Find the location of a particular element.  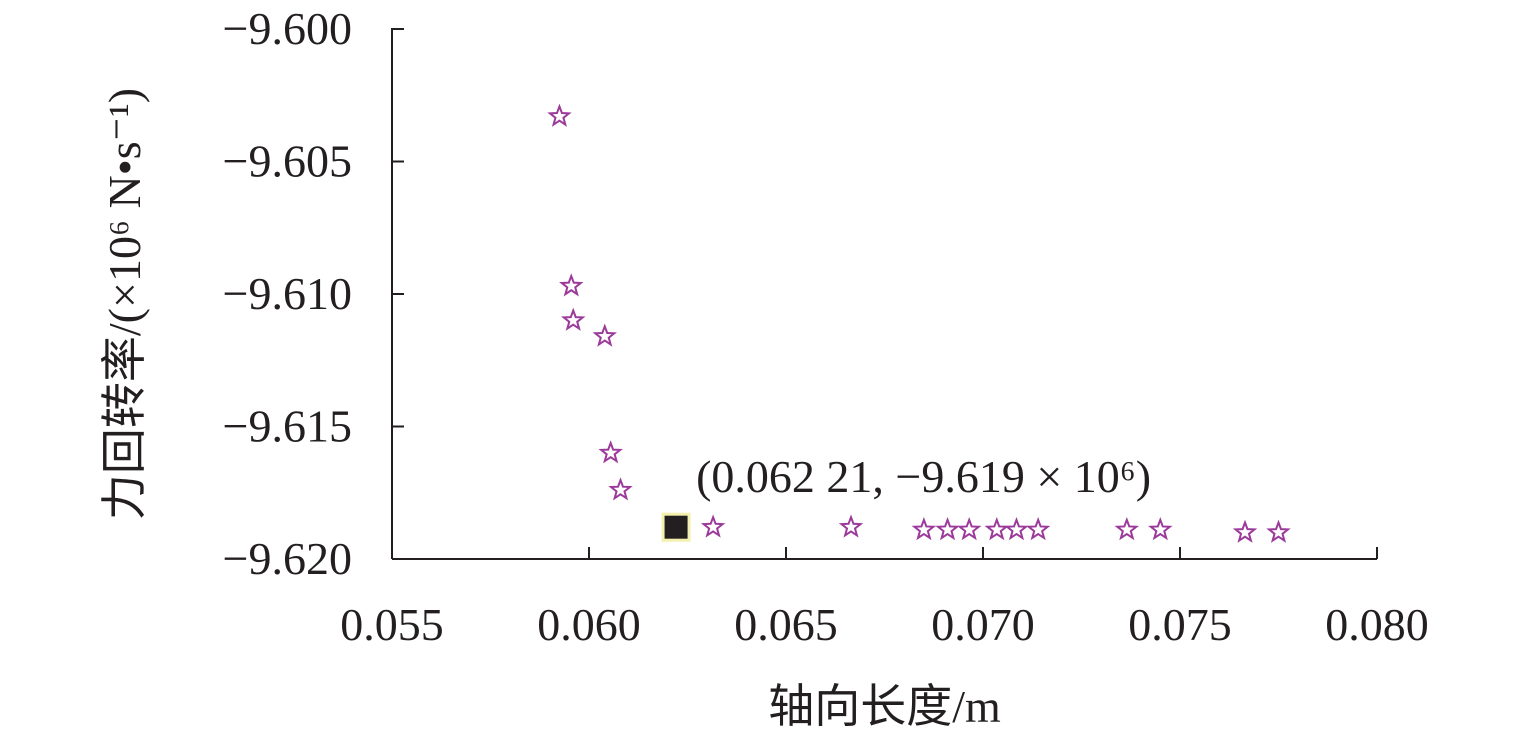

y-tick-label: −9.600 is located at coordinates (287, 28).